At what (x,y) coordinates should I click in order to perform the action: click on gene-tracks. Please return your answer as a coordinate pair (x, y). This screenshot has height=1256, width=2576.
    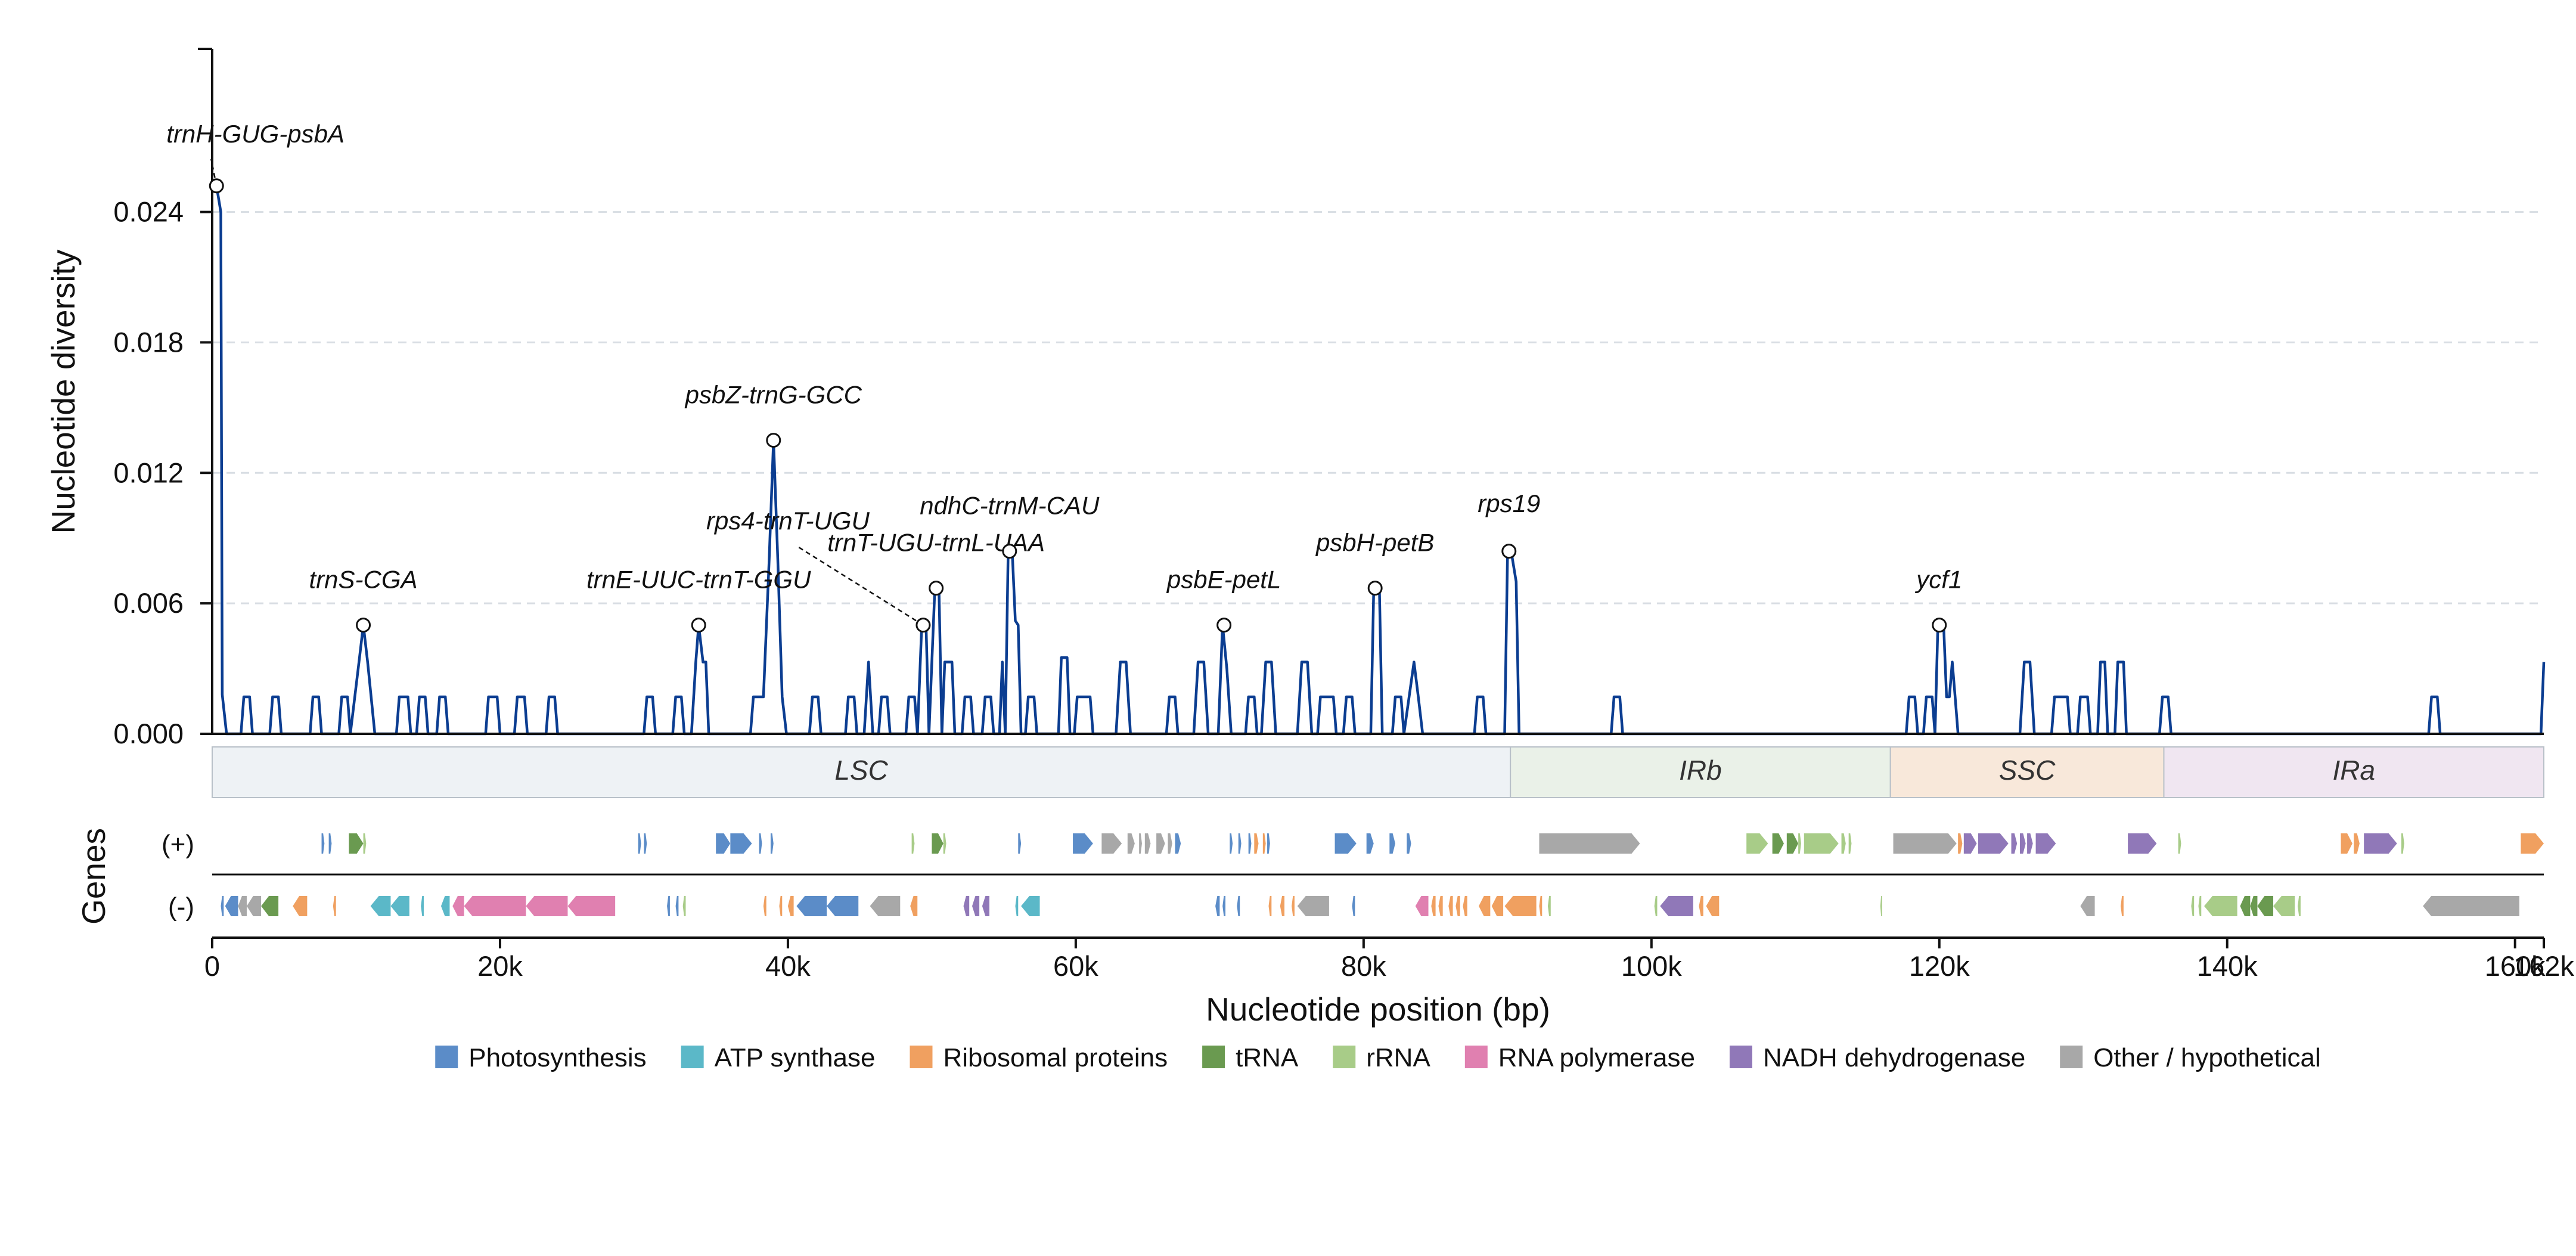
    Looking at the image, I should click on (1382, 875).